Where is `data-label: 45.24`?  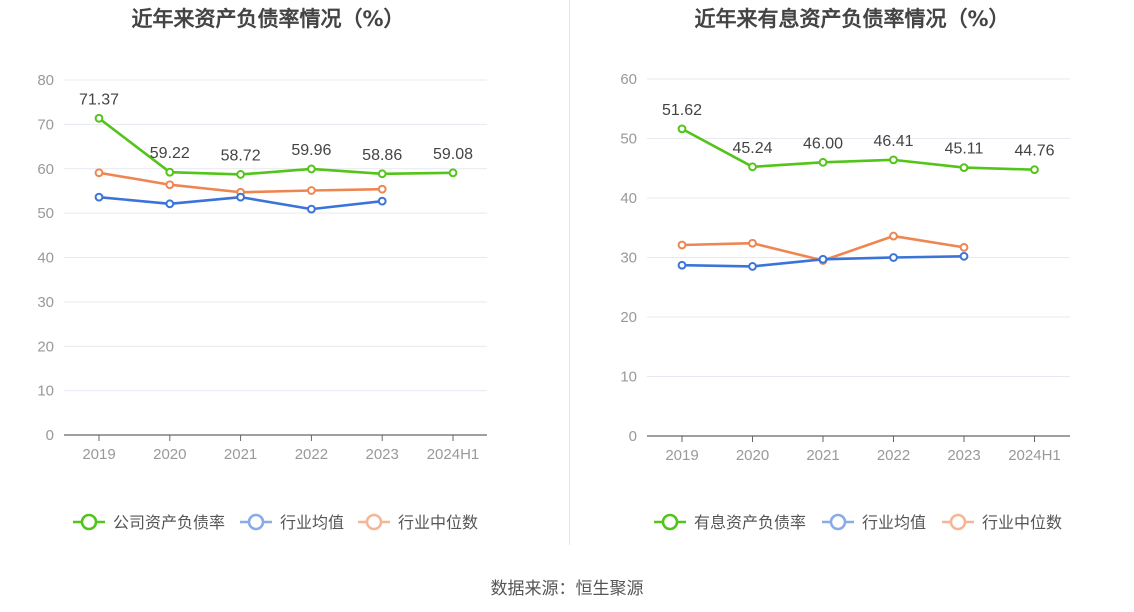 data-label: 45.24 is located at coordinates (752, 148).